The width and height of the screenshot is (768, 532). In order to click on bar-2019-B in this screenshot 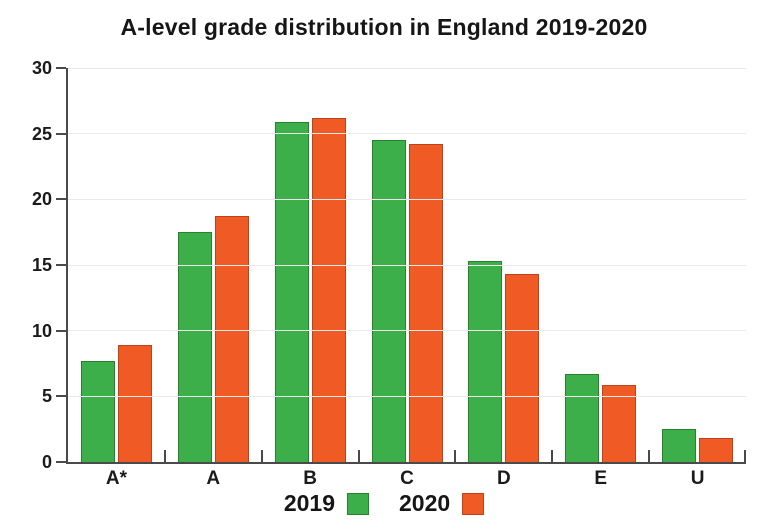, I will do `click(291, 291)`.